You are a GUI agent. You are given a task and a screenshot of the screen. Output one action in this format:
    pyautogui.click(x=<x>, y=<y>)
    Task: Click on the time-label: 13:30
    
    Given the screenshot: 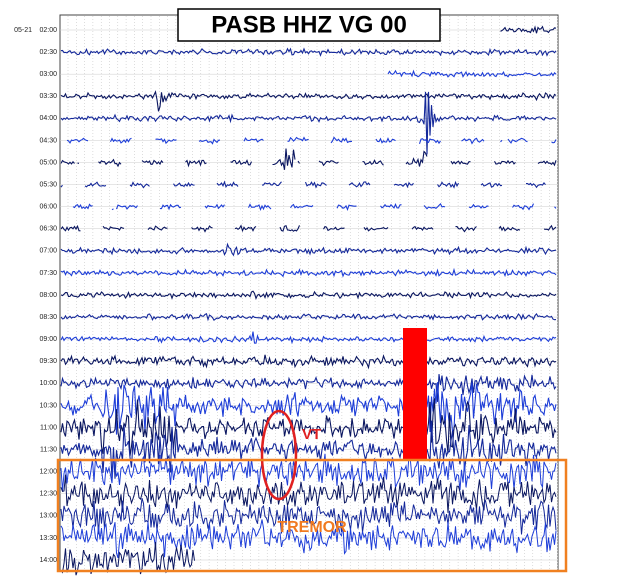 What is the action you would take?
    pyautogui.click(x=48, y=538)
    